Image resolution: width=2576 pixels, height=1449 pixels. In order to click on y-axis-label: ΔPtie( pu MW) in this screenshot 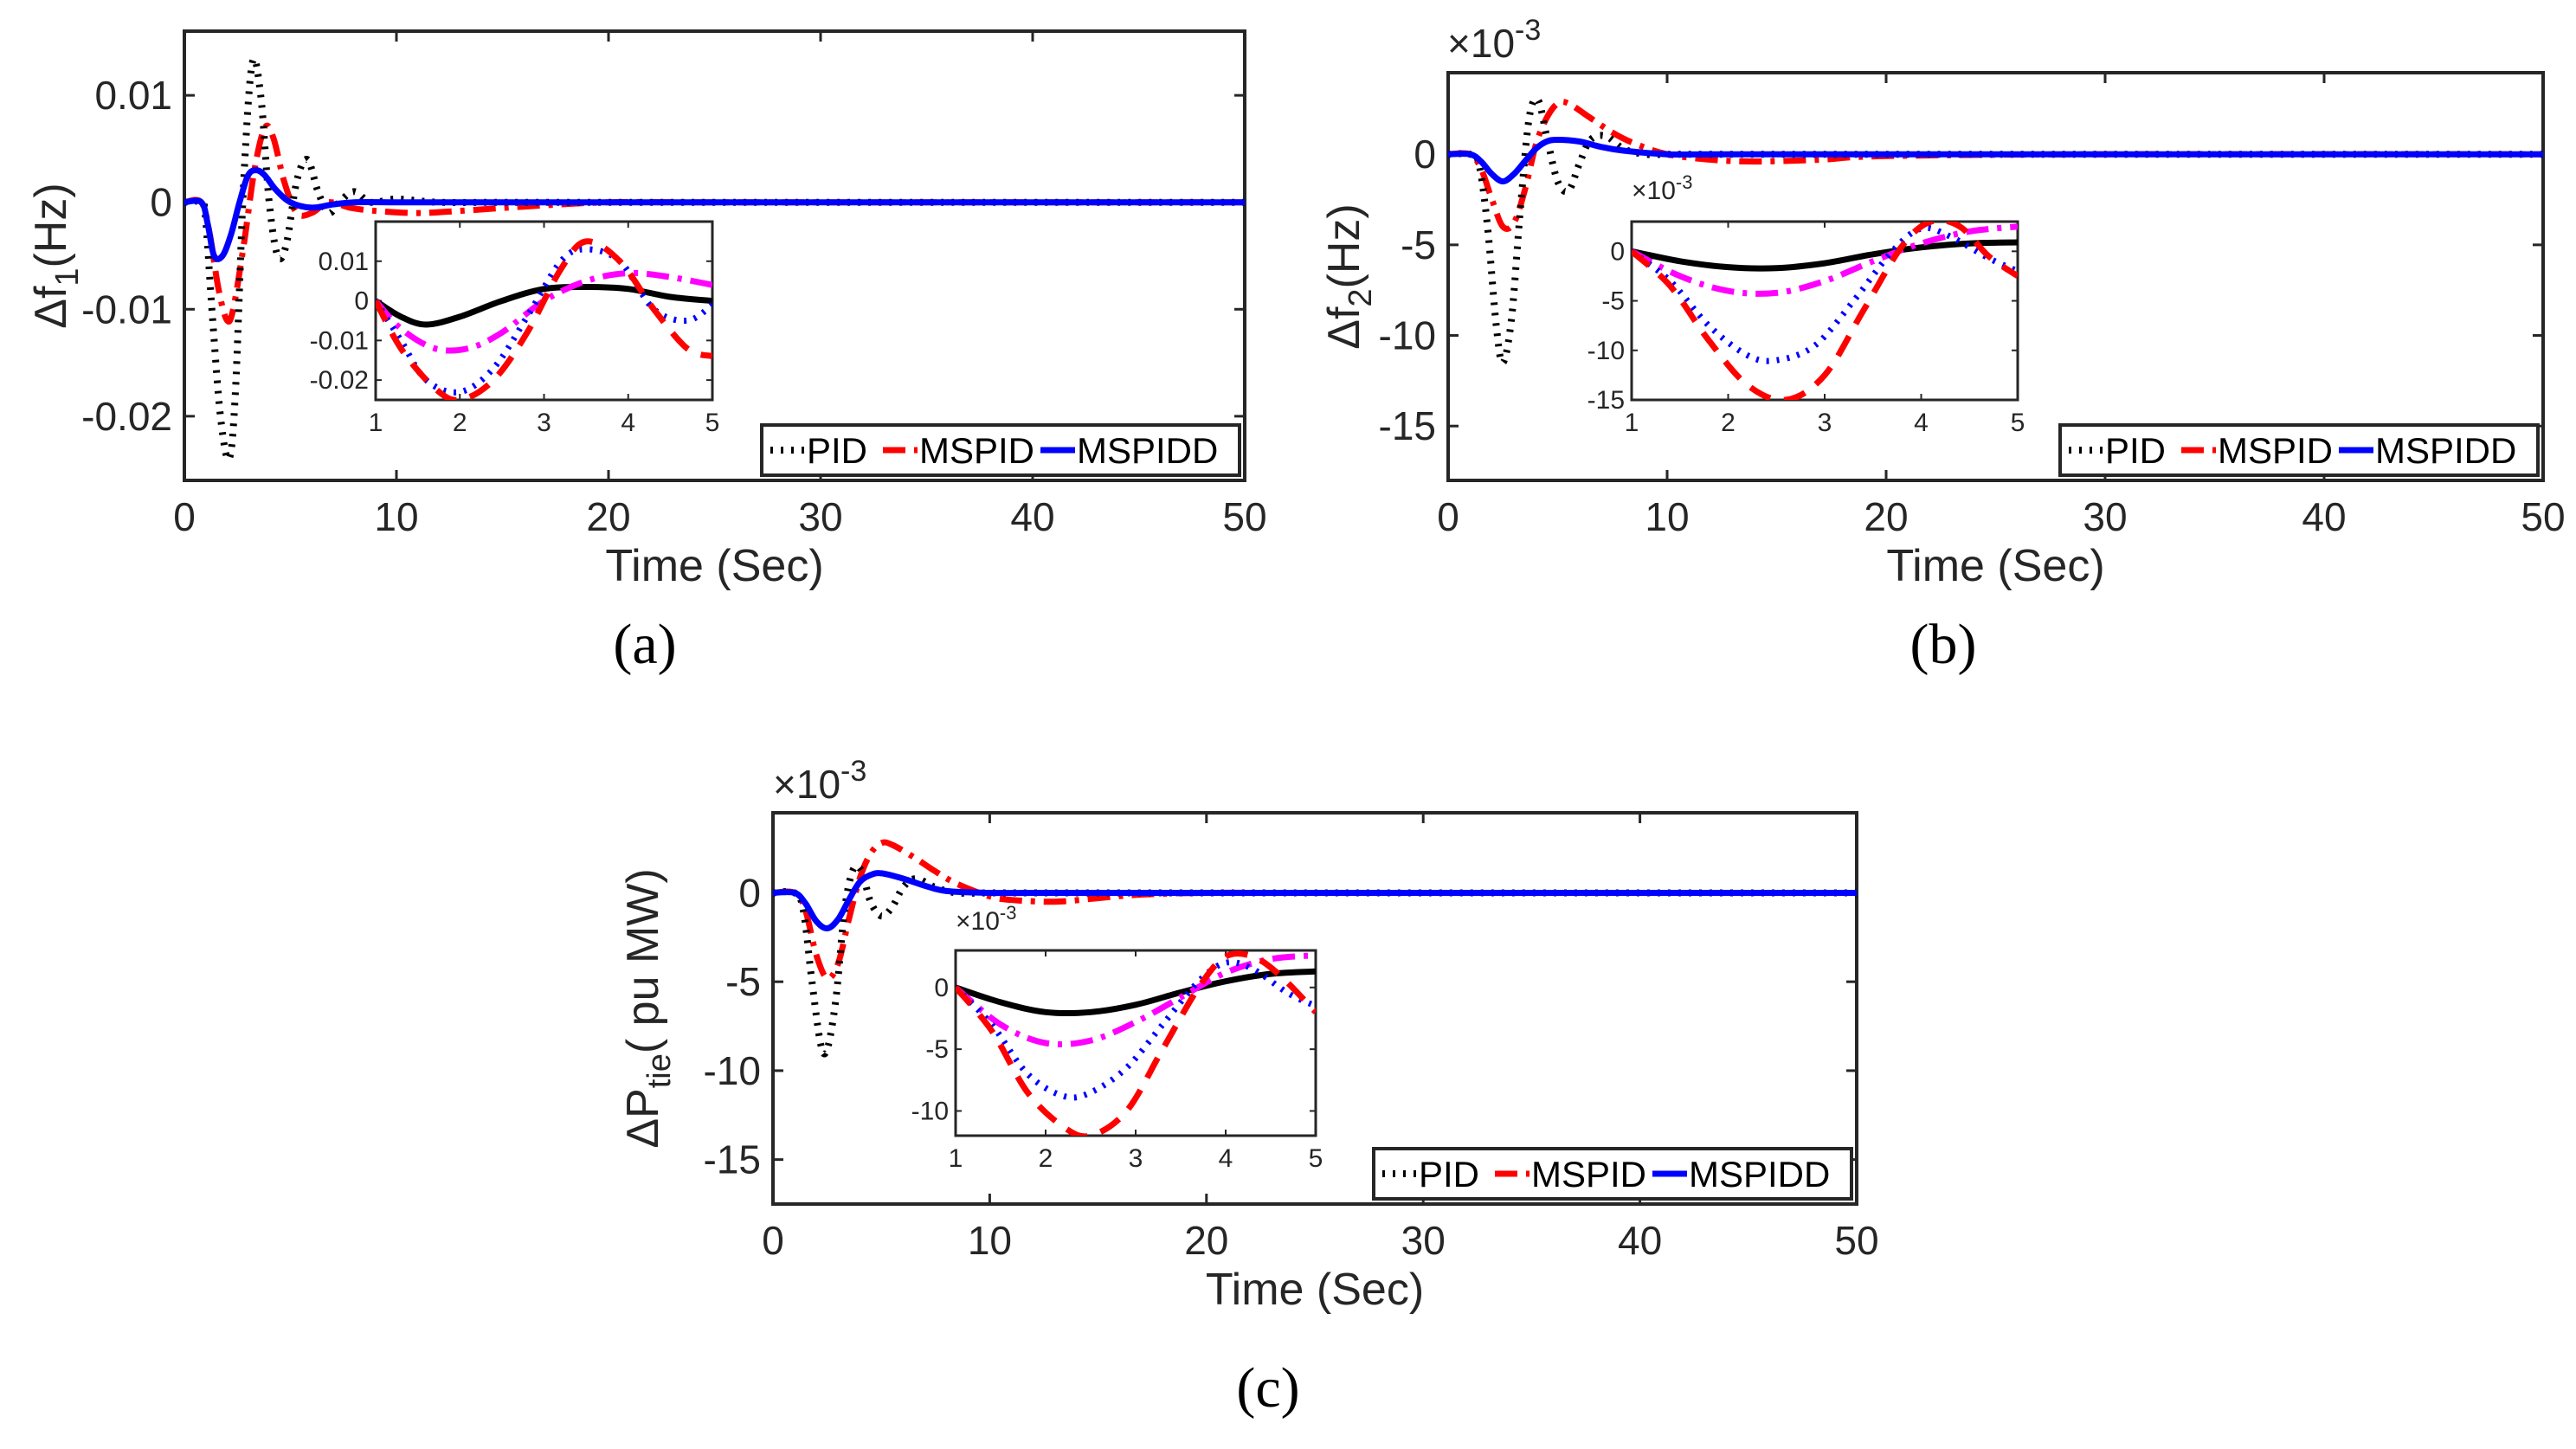, I will do `click(648, 1008)`.